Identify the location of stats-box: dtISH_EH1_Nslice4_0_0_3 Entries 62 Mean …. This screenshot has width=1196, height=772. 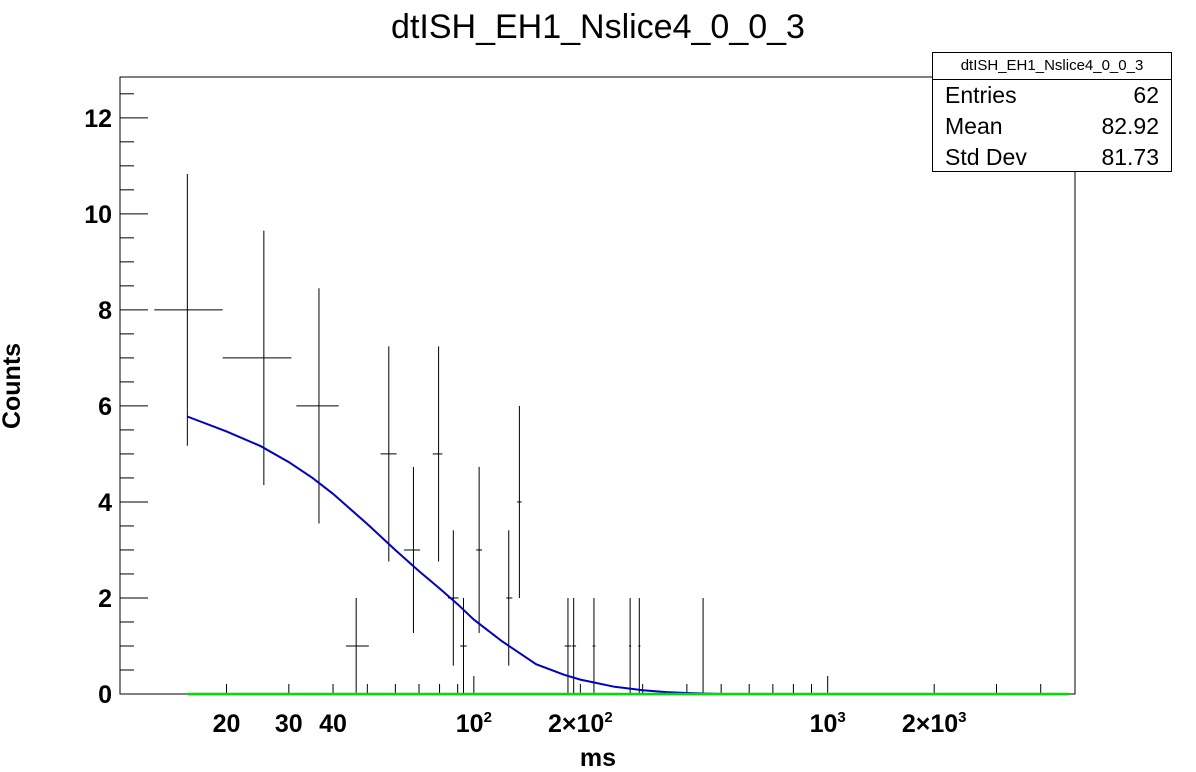
(1052, 112).